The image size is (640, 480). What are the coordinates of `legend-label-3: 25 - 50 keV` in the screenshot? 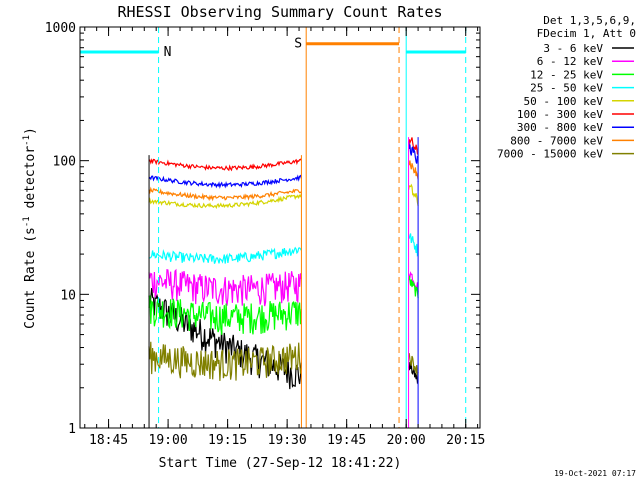 It's located at (566, 88).